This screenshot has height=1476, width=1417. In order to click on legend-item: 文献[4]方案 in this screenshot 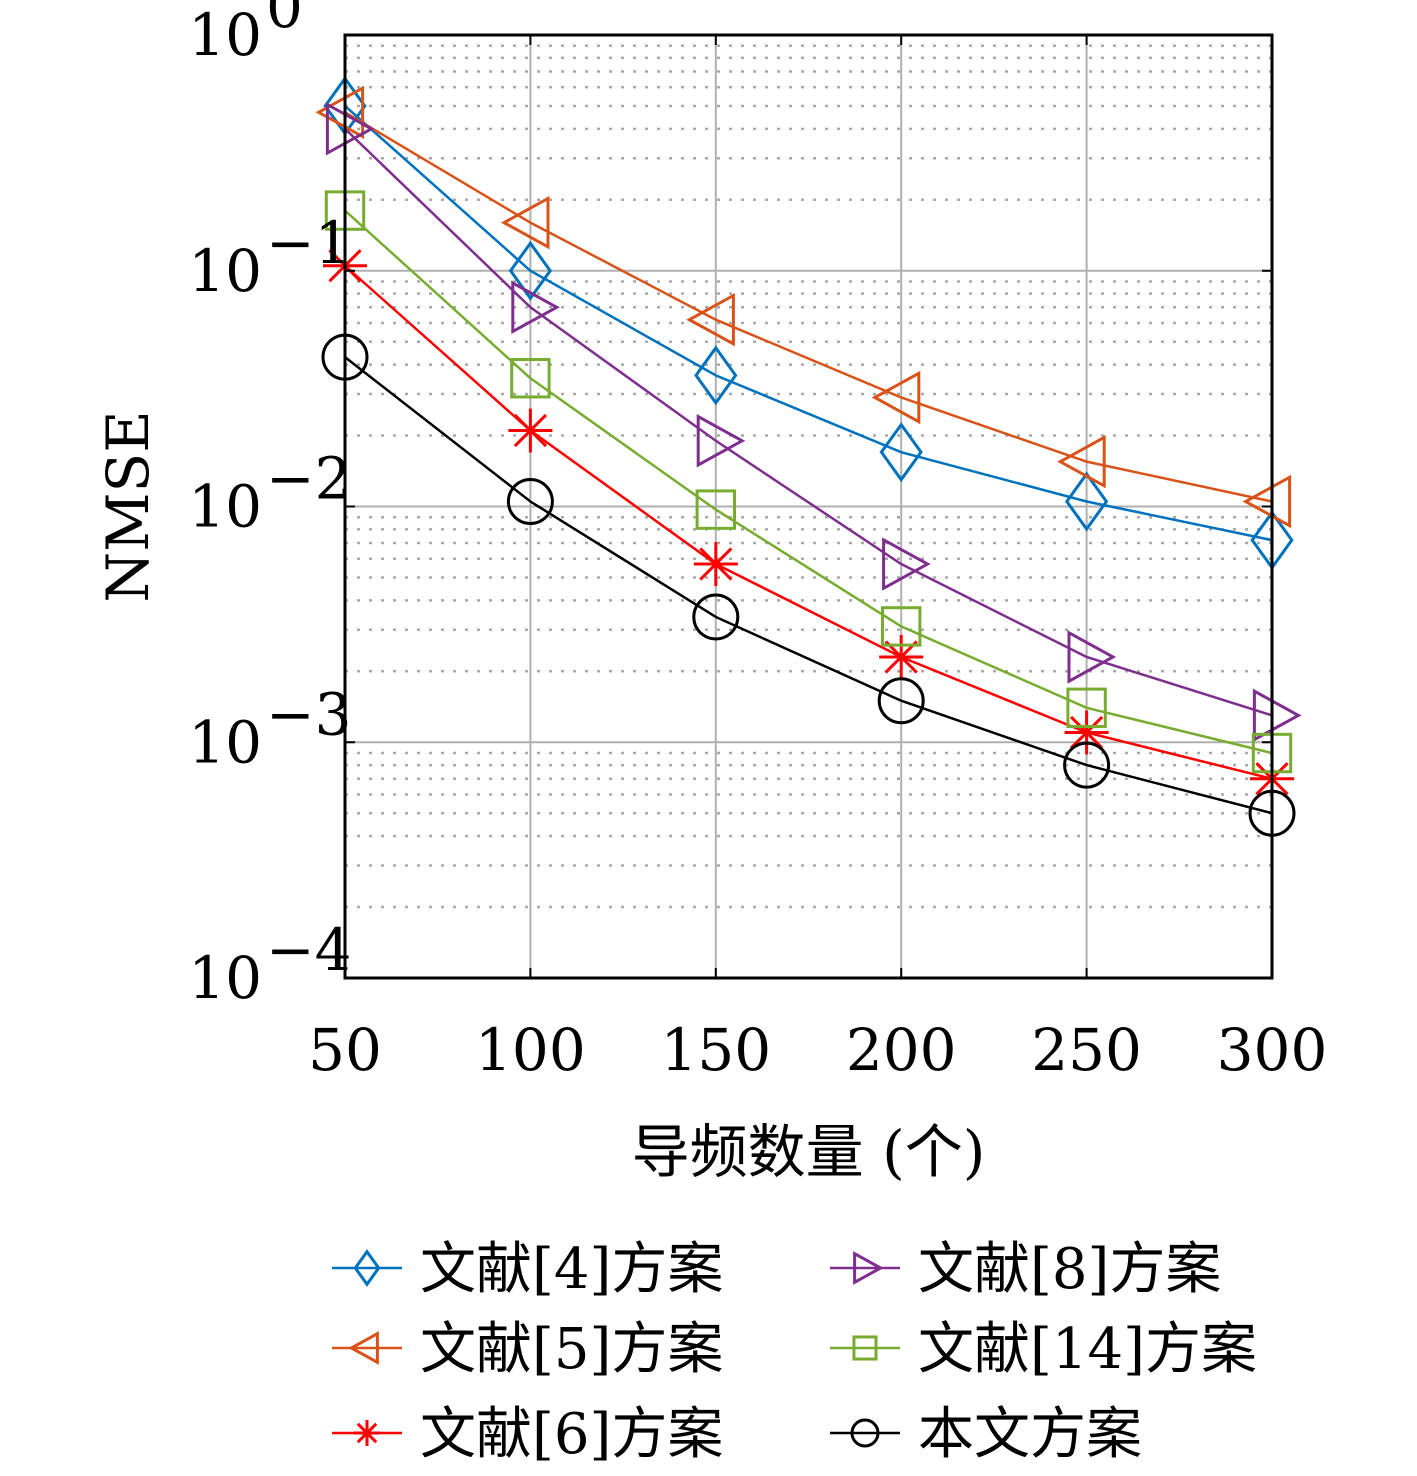, I will do `click(527, 1269)`.